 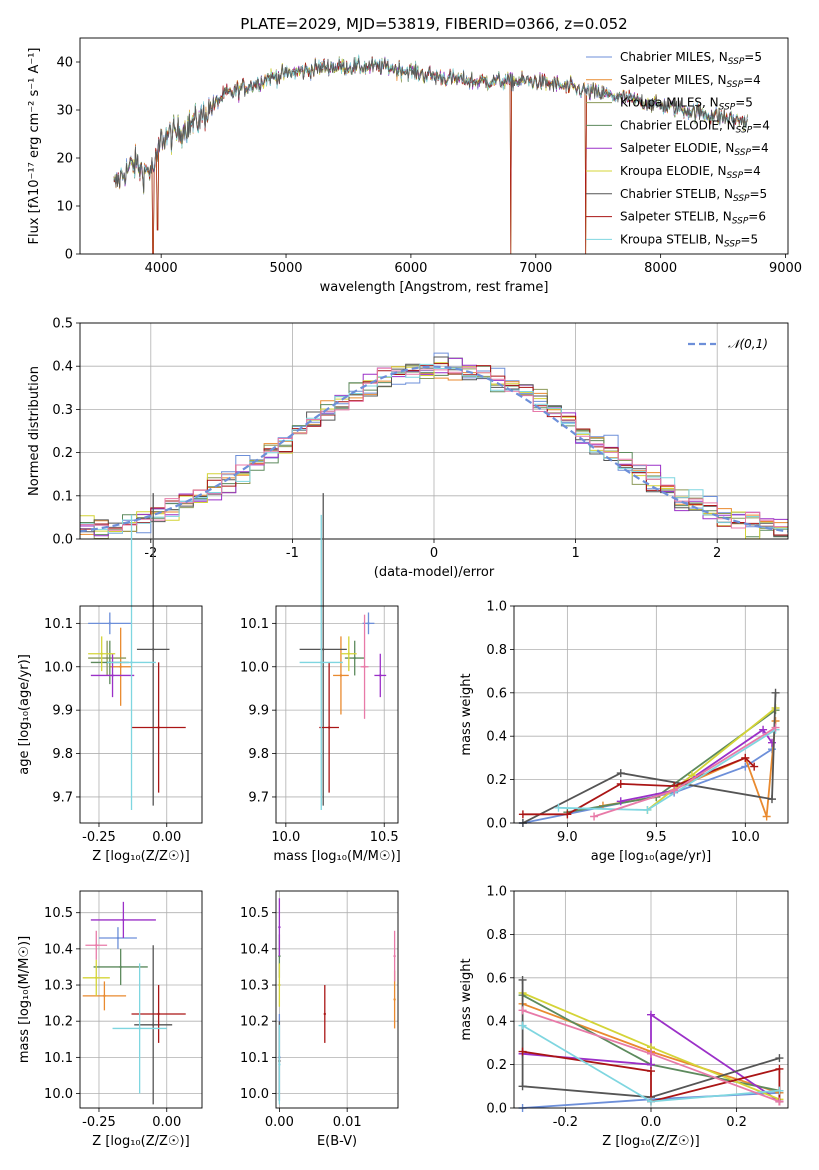 I want to click on mass_vs_Z-xlabel: Z [log₁₀(Z/Z☉)], so click(x=140, y=1141).